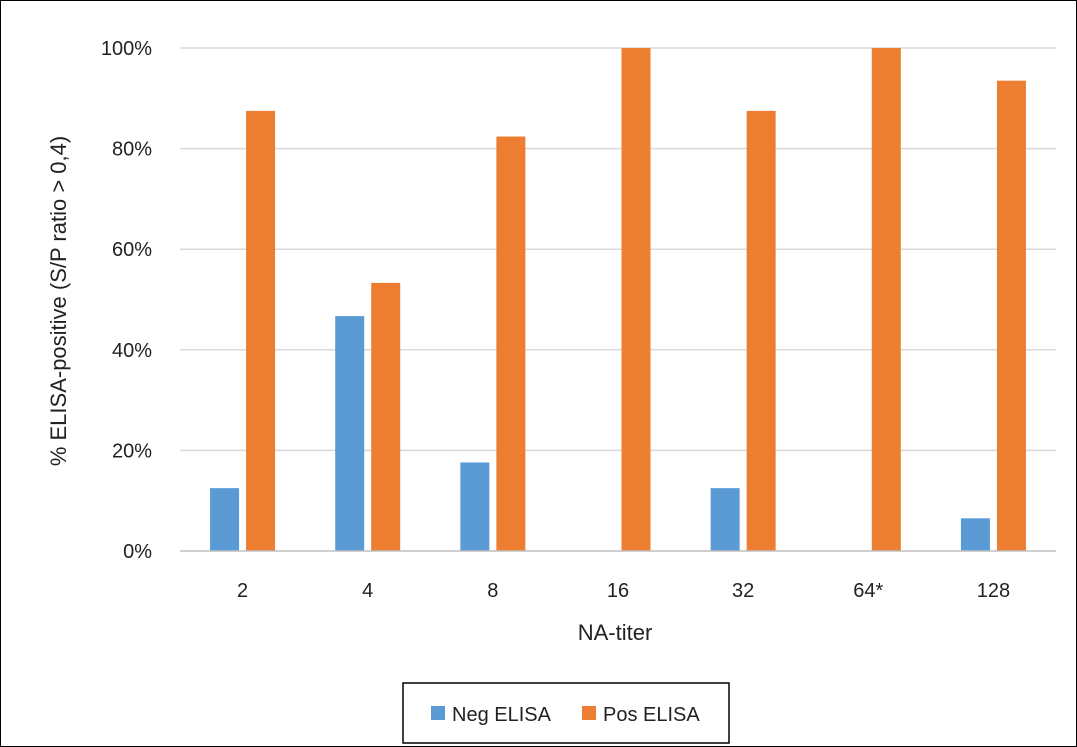 This screenshot has height=747, width=1077. Describe the element at coordinates (618, 591) in the screenshot. I see `x-tick-label: 16` at that location.